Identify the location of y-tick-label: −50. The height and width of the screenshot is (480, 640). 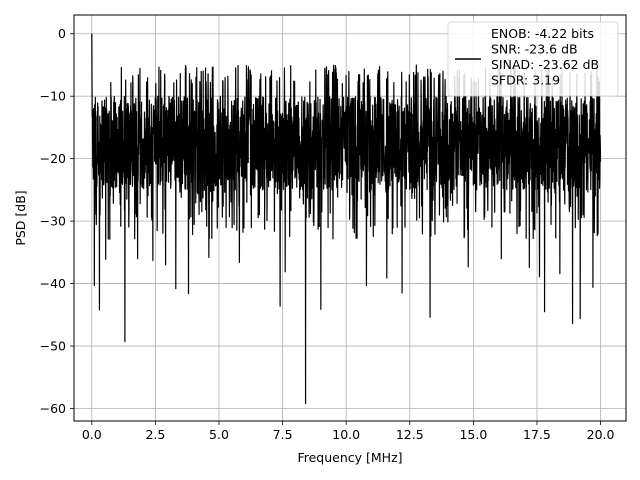
(53, 346).